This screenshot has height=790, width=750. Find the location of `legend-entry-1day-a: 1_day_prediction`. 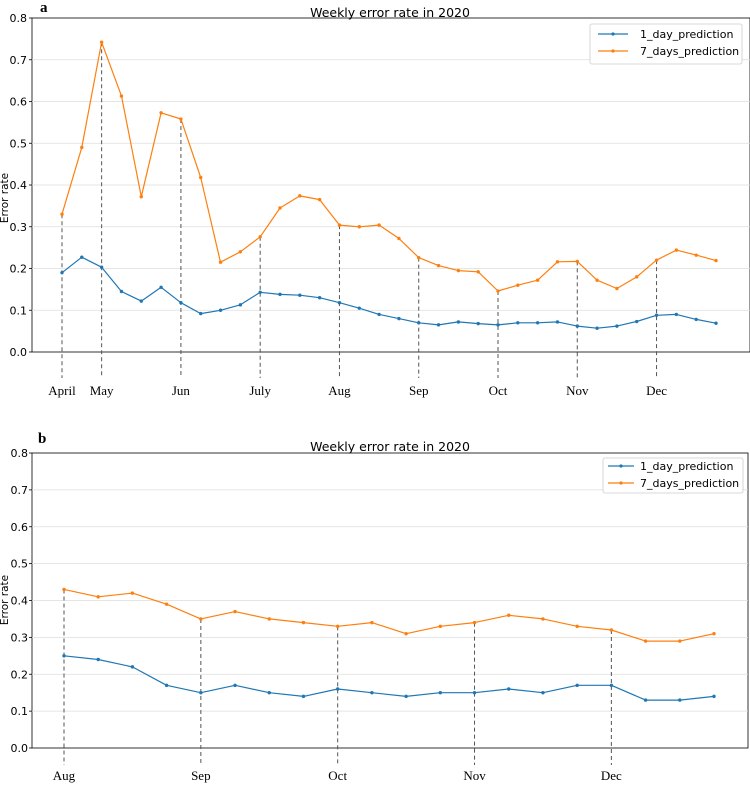

legend-entry-1day-a: 1_day_prediction is located at coordinates (686, 34).